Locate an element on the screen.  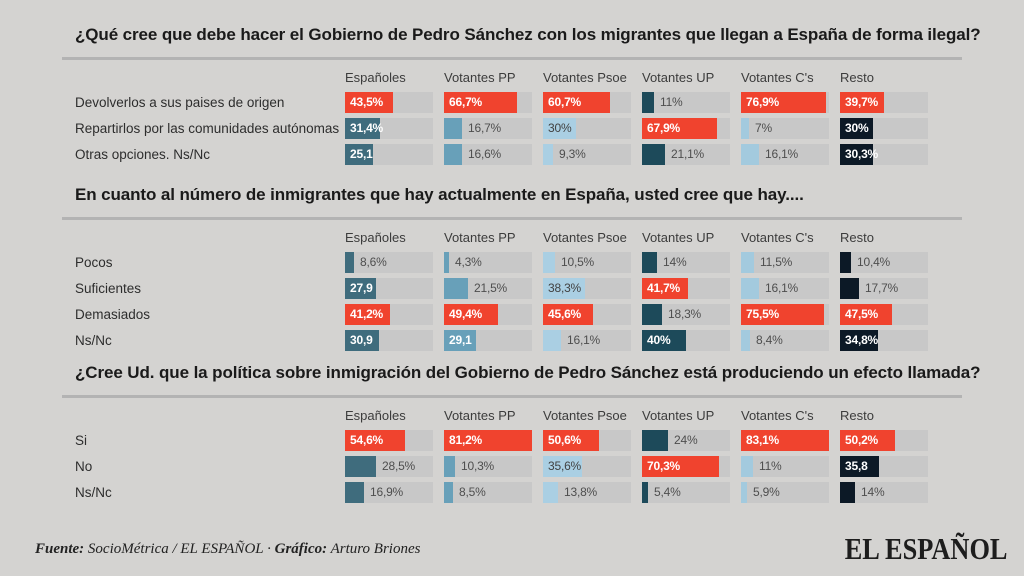
row-label: Pocos is located at coordinates (94, 262).